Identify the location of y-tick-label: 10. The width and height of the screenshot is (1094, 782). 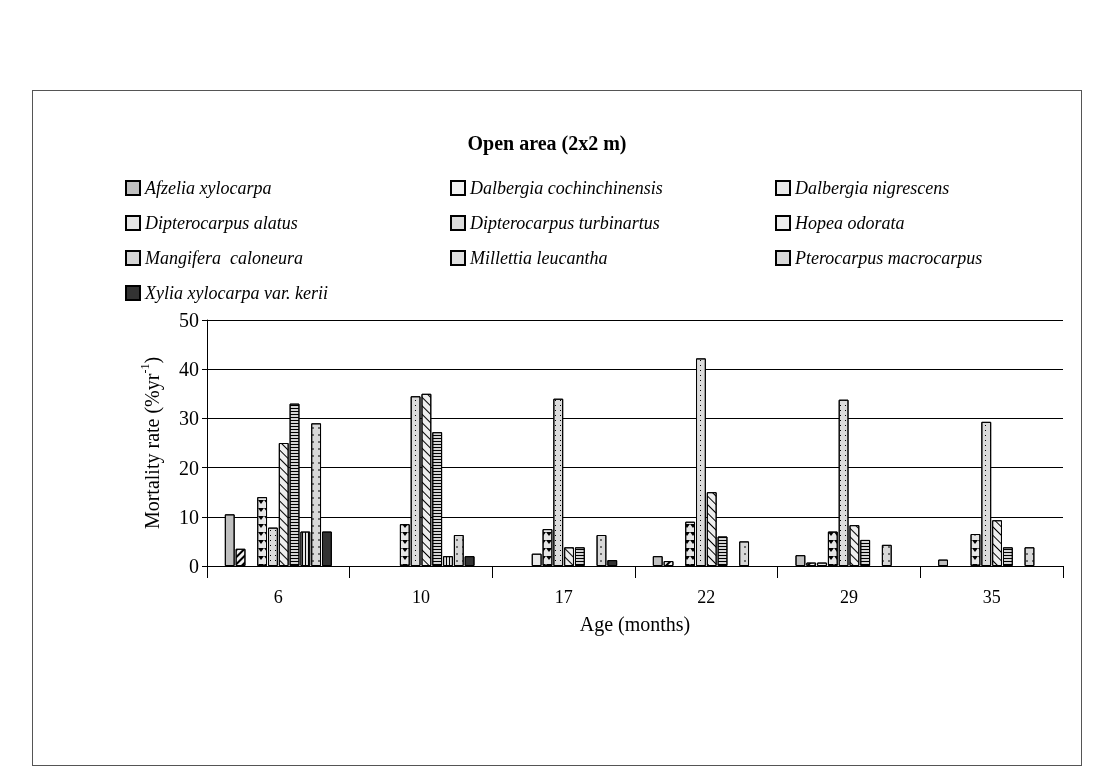
(189, 516).